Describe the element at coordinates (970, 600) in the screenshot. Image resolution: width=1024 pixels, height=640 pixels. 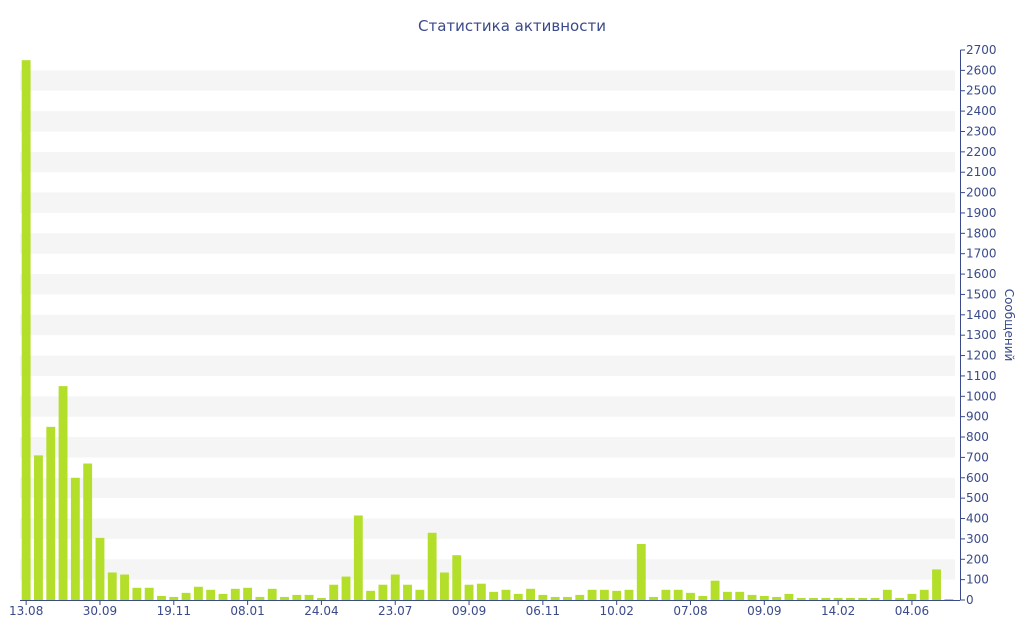
I see `y-tick-label: 0` at that location.